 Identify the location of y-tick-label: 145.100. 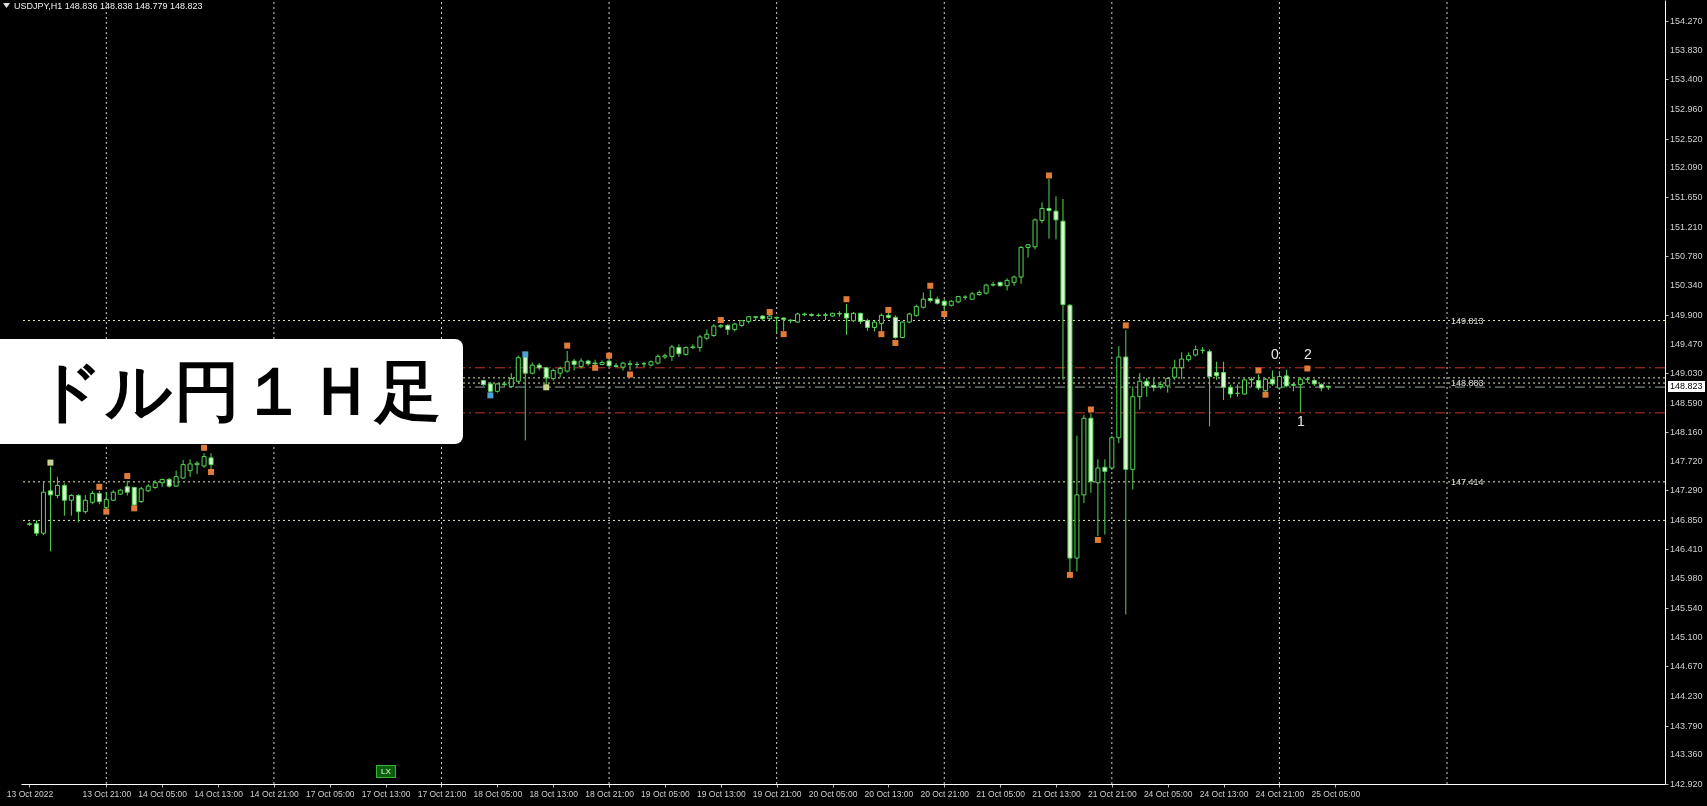
(1686, 637).